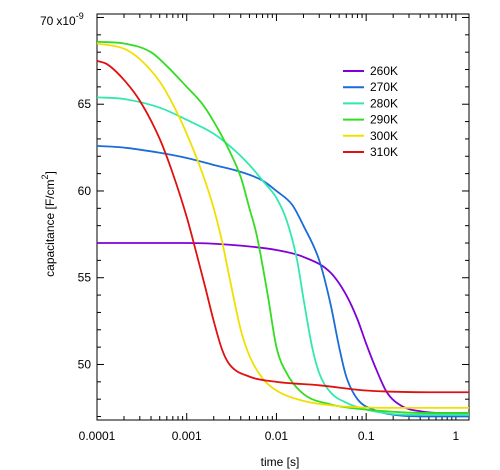 The image size is (500, 470). Describe the element at coordinates (456, 436) in the screenshot. I see `x-tick-label: 1` at that location.